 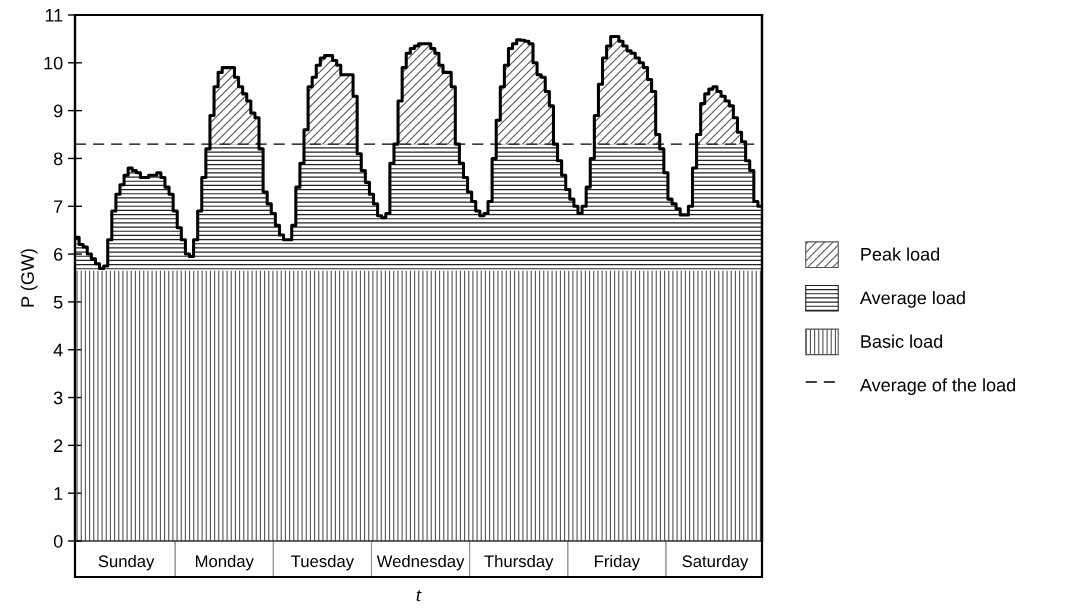 What do you see at coordinates (58, 350) in the screenshot?
I see `y-tick-label: 4` at bounding box center [58, 350].